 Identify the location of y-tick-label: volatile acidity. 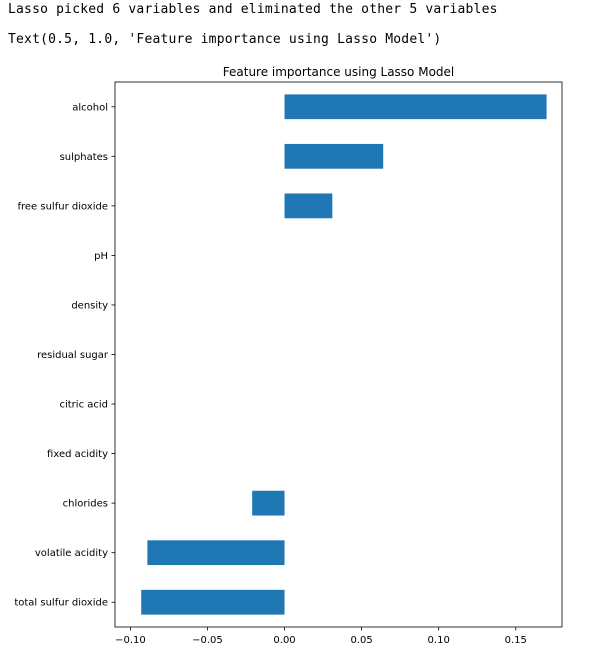
(71, 553).